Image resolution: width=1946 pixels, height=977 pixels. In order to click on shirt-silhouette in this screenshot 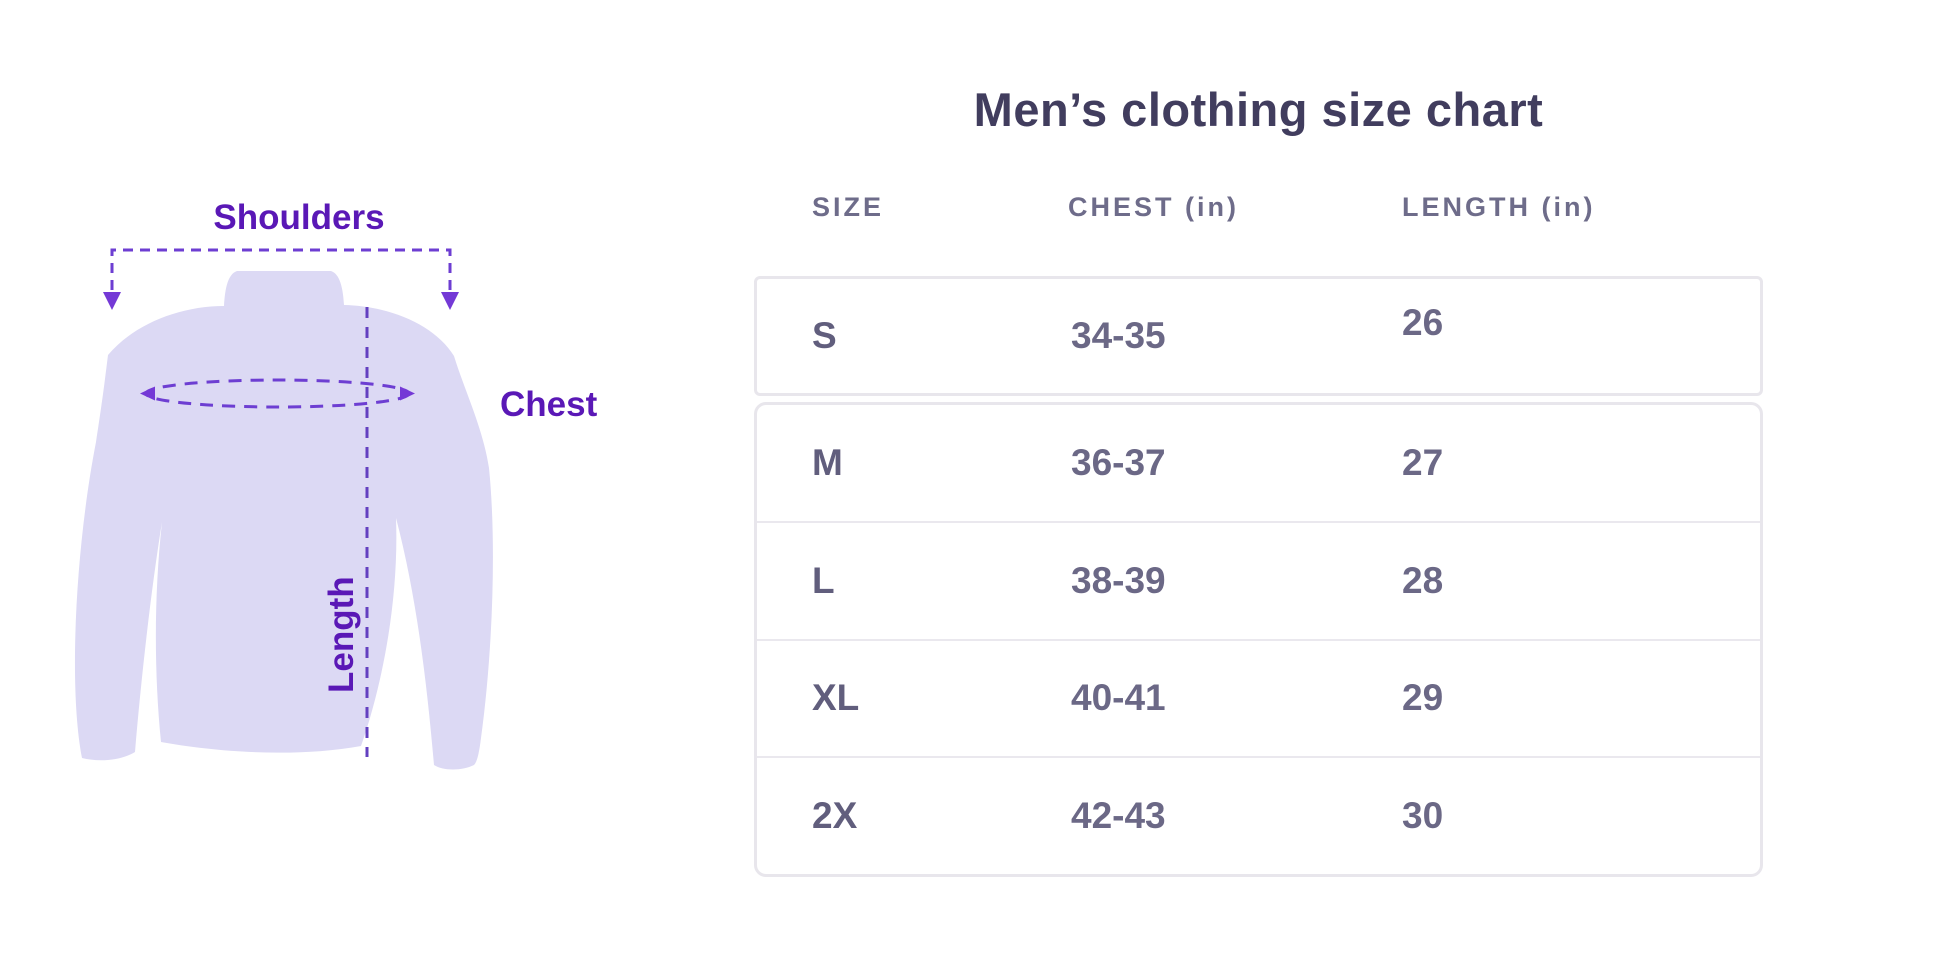, I will do `click(283, 520)`.